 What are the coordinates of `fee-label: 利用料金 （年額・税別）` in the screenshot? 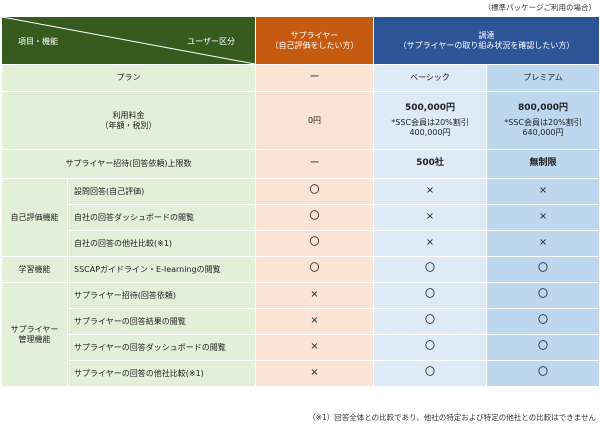 It's located at (128, 120).